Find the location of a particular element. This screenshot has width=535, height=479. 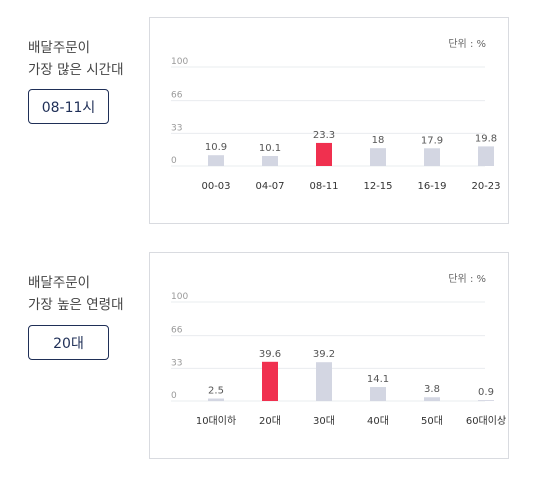

x-tick-label: 04-07 is located at coordinates (269, 186).